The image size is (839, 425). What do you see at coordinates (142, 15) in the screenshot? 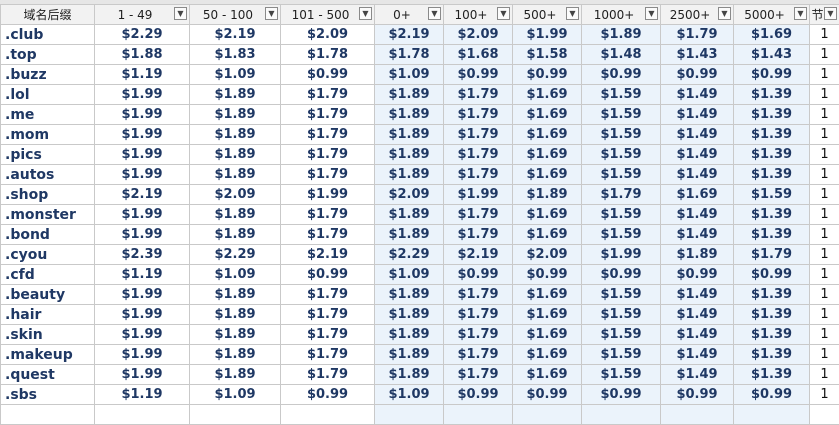
I see `column-header: 1 - 49▼` at bounding box center [142, 15].